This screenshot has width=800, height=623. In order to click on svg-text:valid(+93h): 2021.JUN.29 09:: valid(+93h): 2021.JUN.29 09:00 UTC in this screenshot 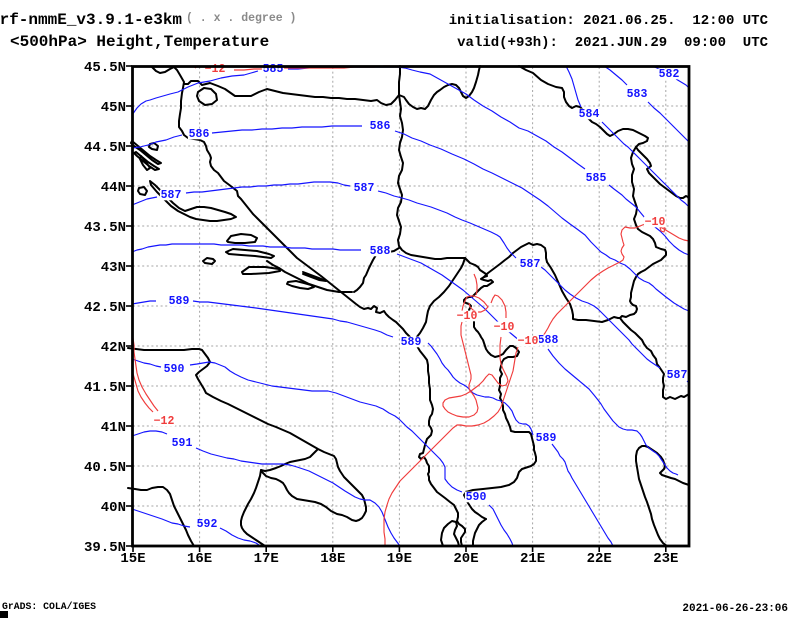, I will do `click(612, 43)`.